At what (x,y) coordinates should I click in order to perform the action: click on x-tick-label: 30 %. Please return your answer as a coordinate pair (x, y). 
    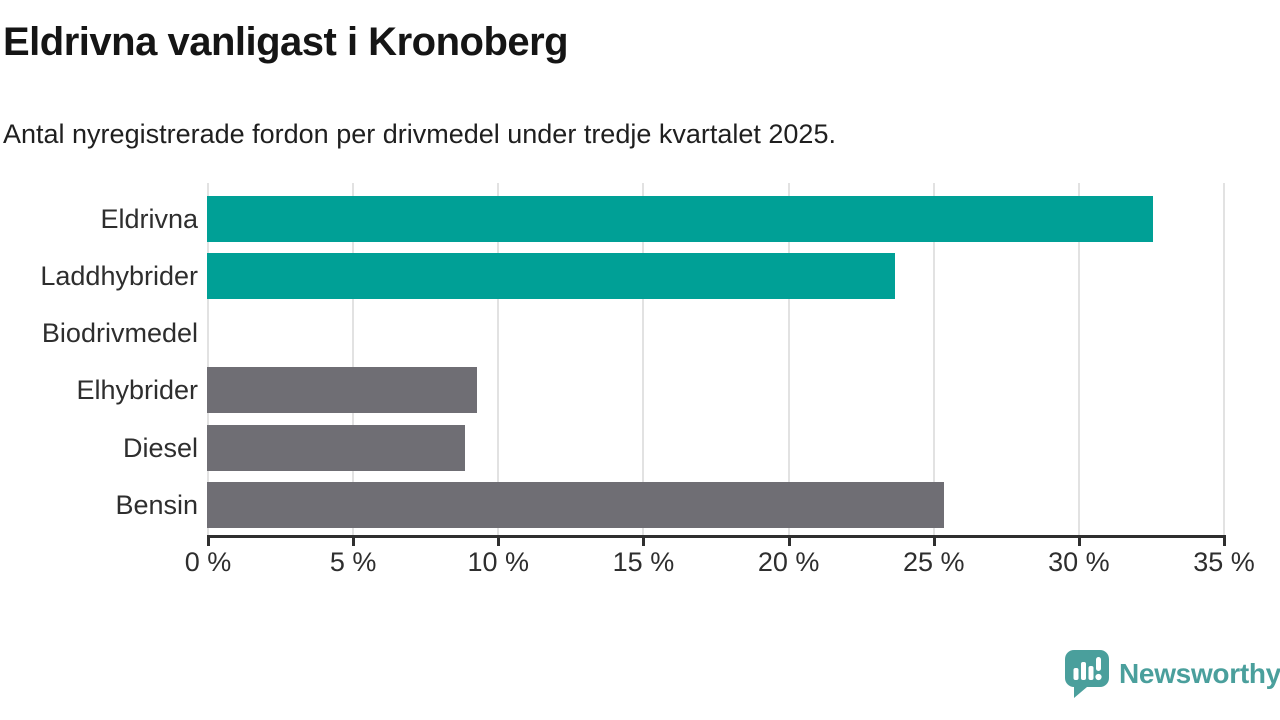
    Looking at the image, I should click on (1079, 562).